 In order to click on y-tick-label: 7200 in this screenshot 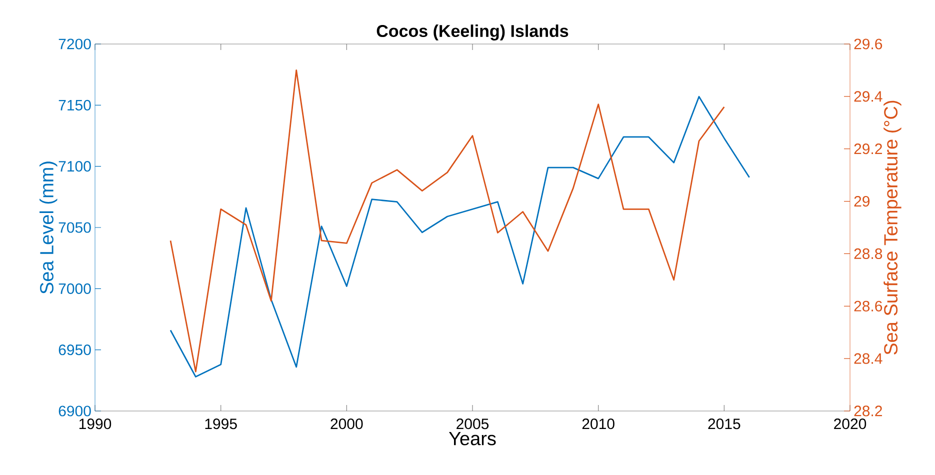, I will do `click(74, 44)`.